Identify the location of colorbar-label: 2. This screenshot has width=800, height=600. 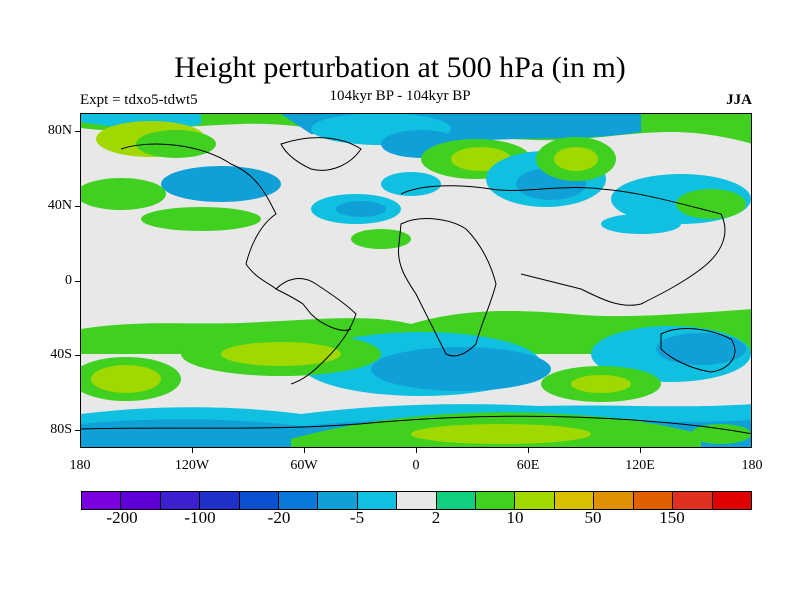
(436, 517).